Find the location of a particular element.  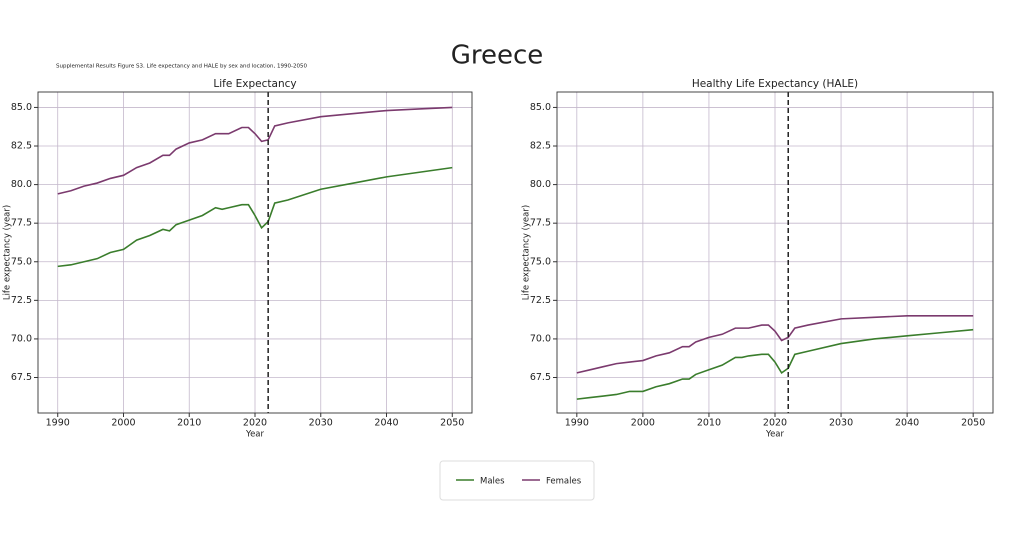

legend-box is located at coordinates (517, 480).